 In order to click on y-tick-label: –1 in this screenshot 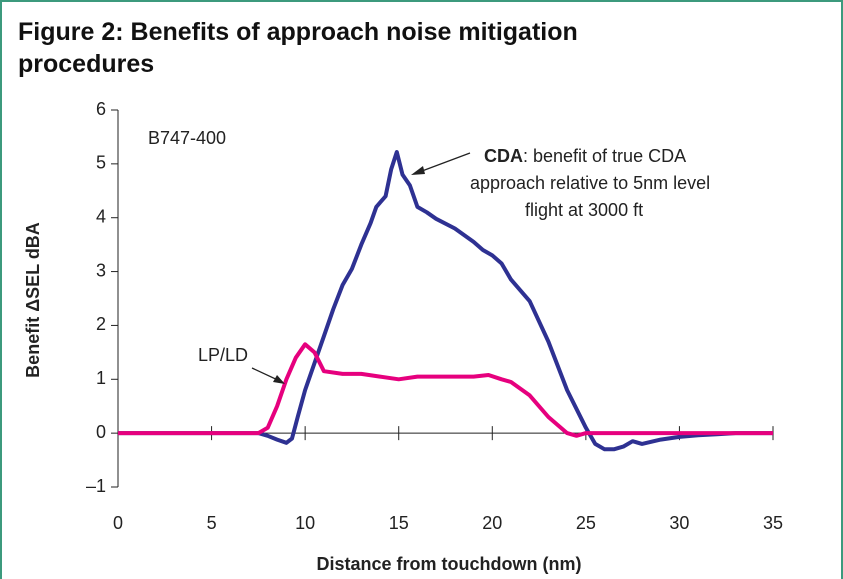, I will do `click(96, 486)`.